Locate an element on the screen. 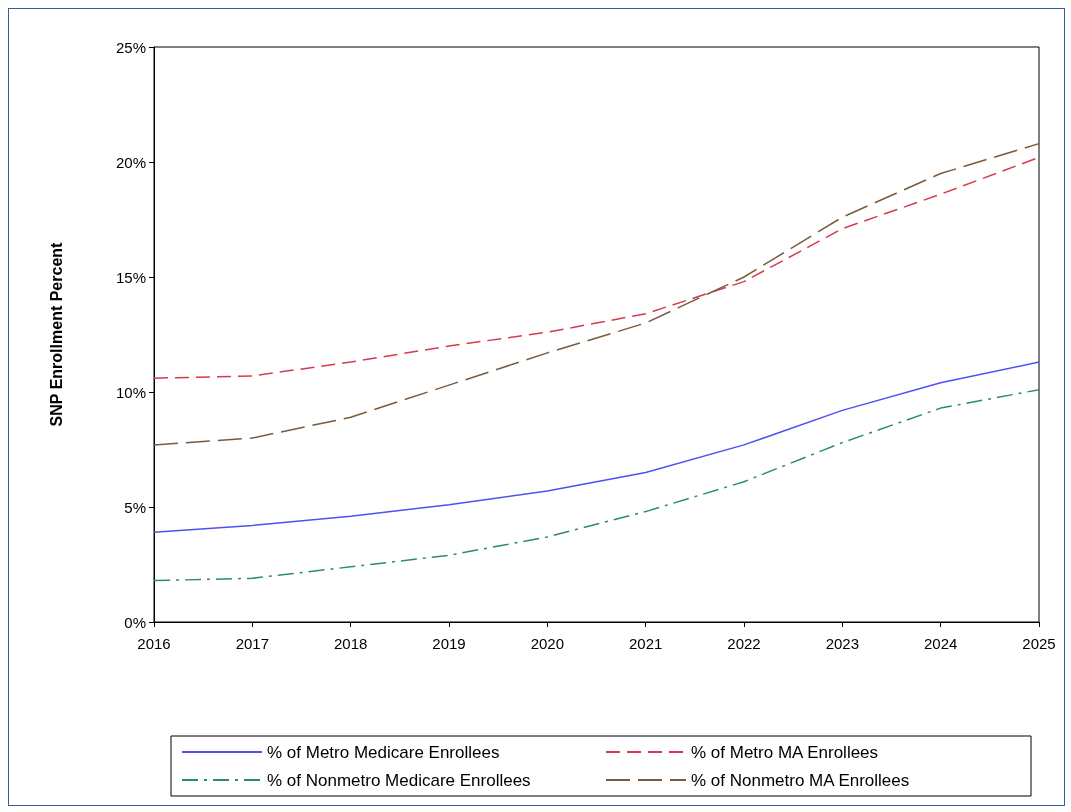  legend-label: % of Metro MA Enrollees is located at coordinates (785, 752).